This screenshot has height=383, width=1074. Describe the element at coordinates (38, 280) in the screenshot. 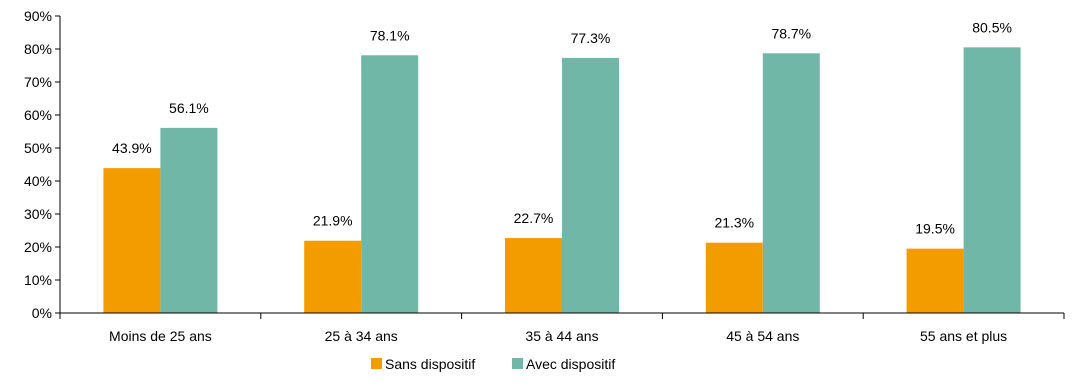

I see `y-tick-label: 10%` at that location.